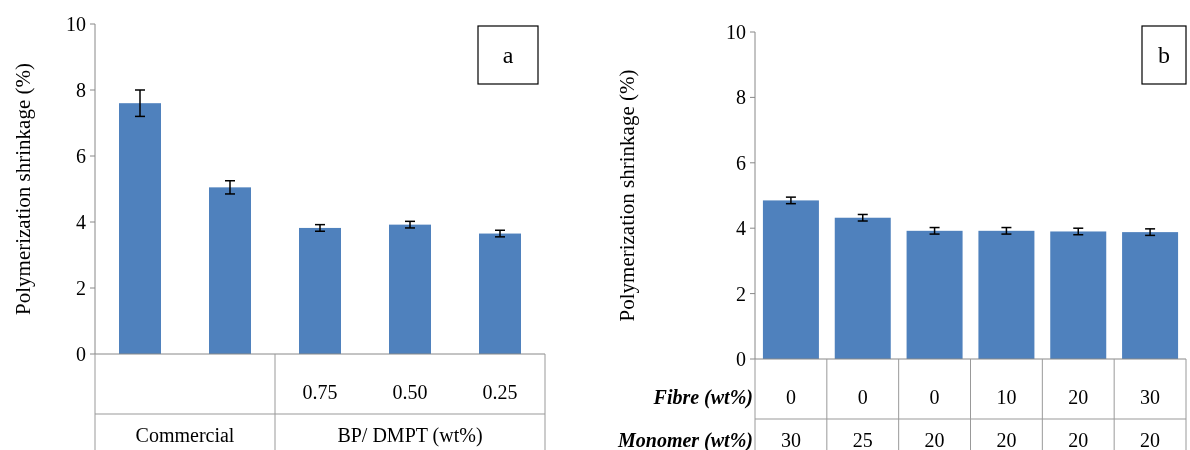 This screenshot has width=1190, height=450. I want to click on x-axis-title: Fibre (wt%), so click(702, 397).